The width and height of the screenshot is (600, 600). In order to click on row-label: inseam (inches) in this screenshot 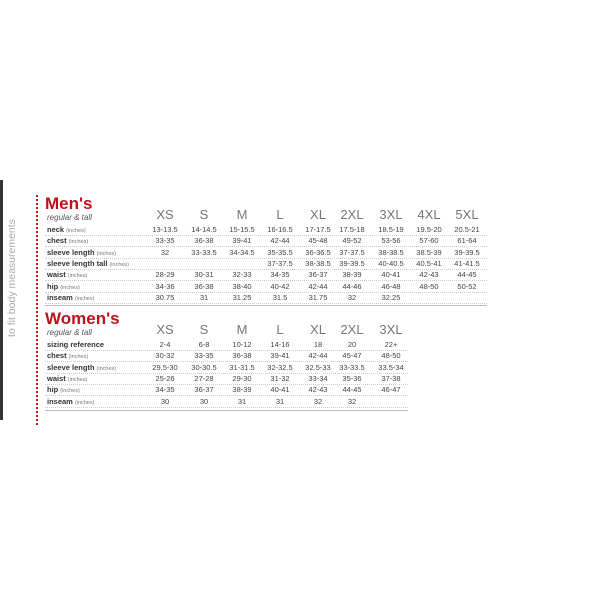, I will do `click(70, 298)`.